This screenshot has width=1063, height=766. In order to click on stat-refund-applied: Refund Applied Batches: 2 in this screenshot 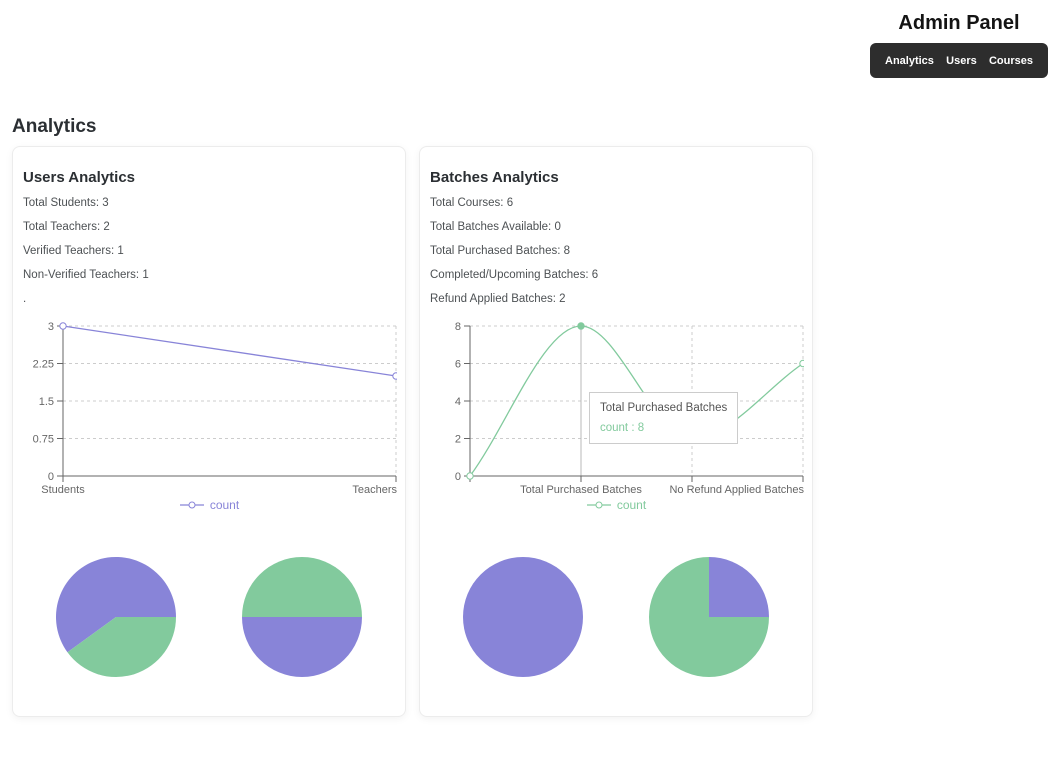, I will do `click(498, 299)`.